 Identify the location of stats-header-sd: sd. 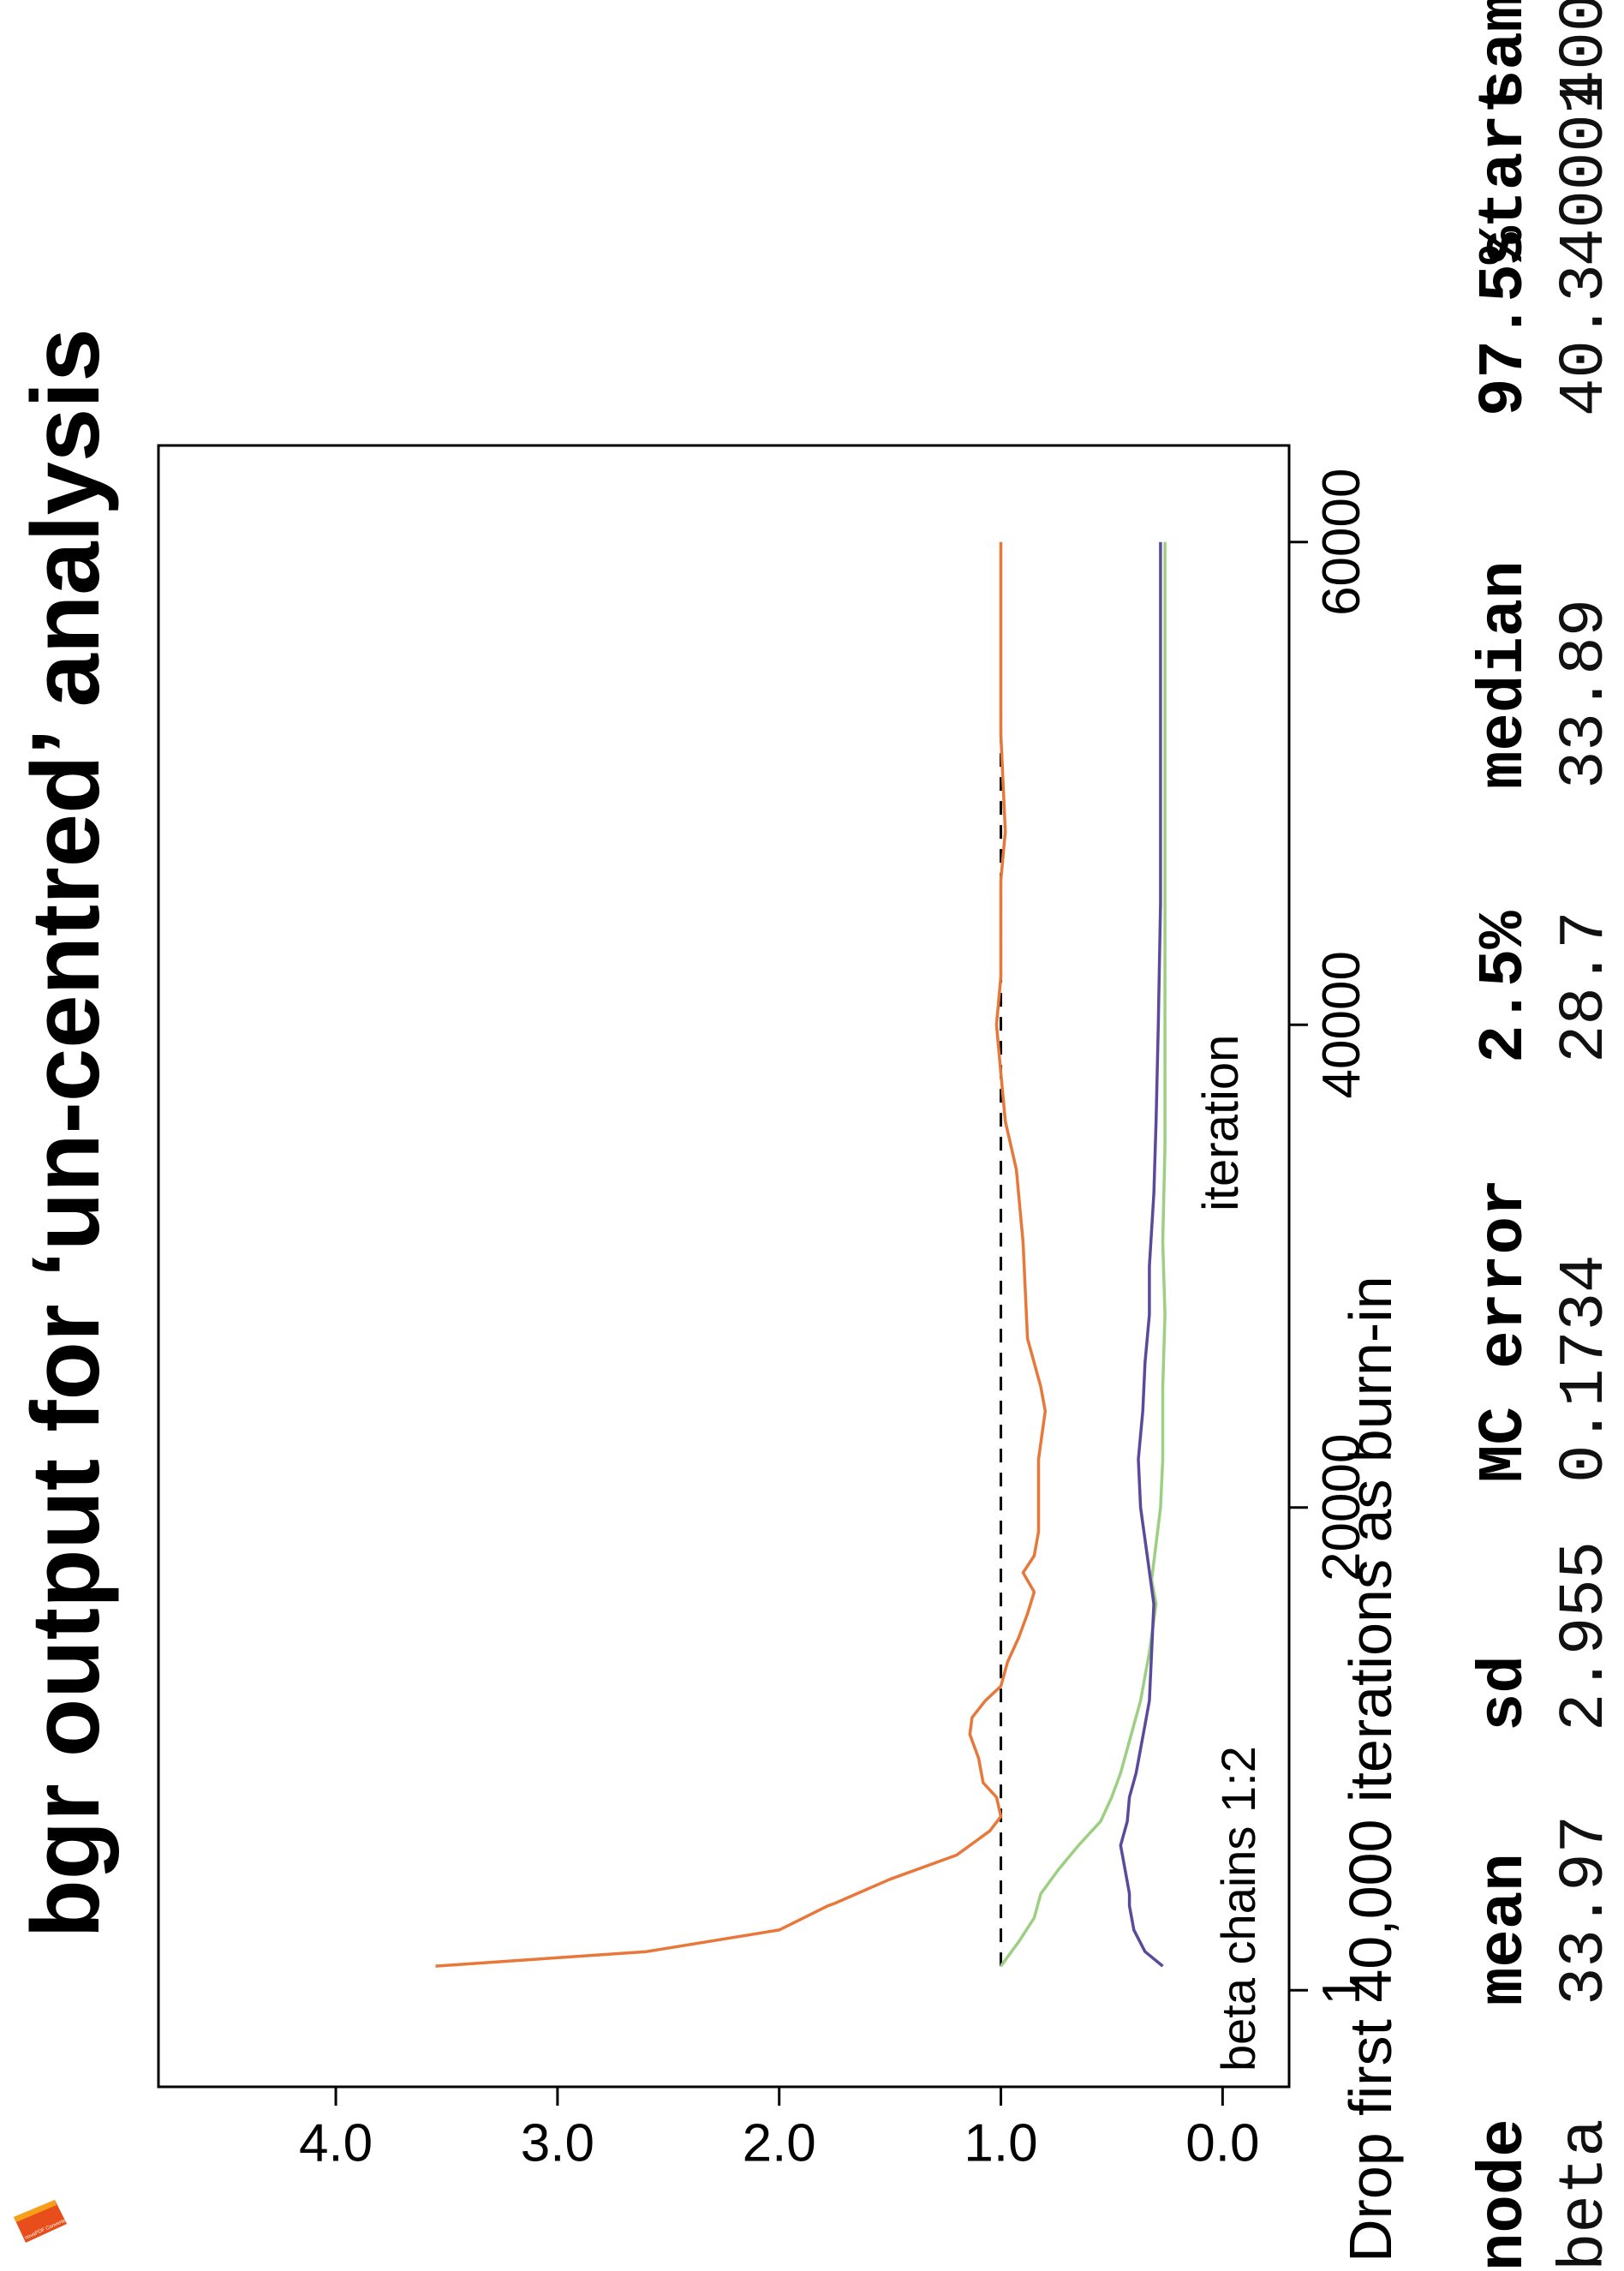
(1505, 1693).